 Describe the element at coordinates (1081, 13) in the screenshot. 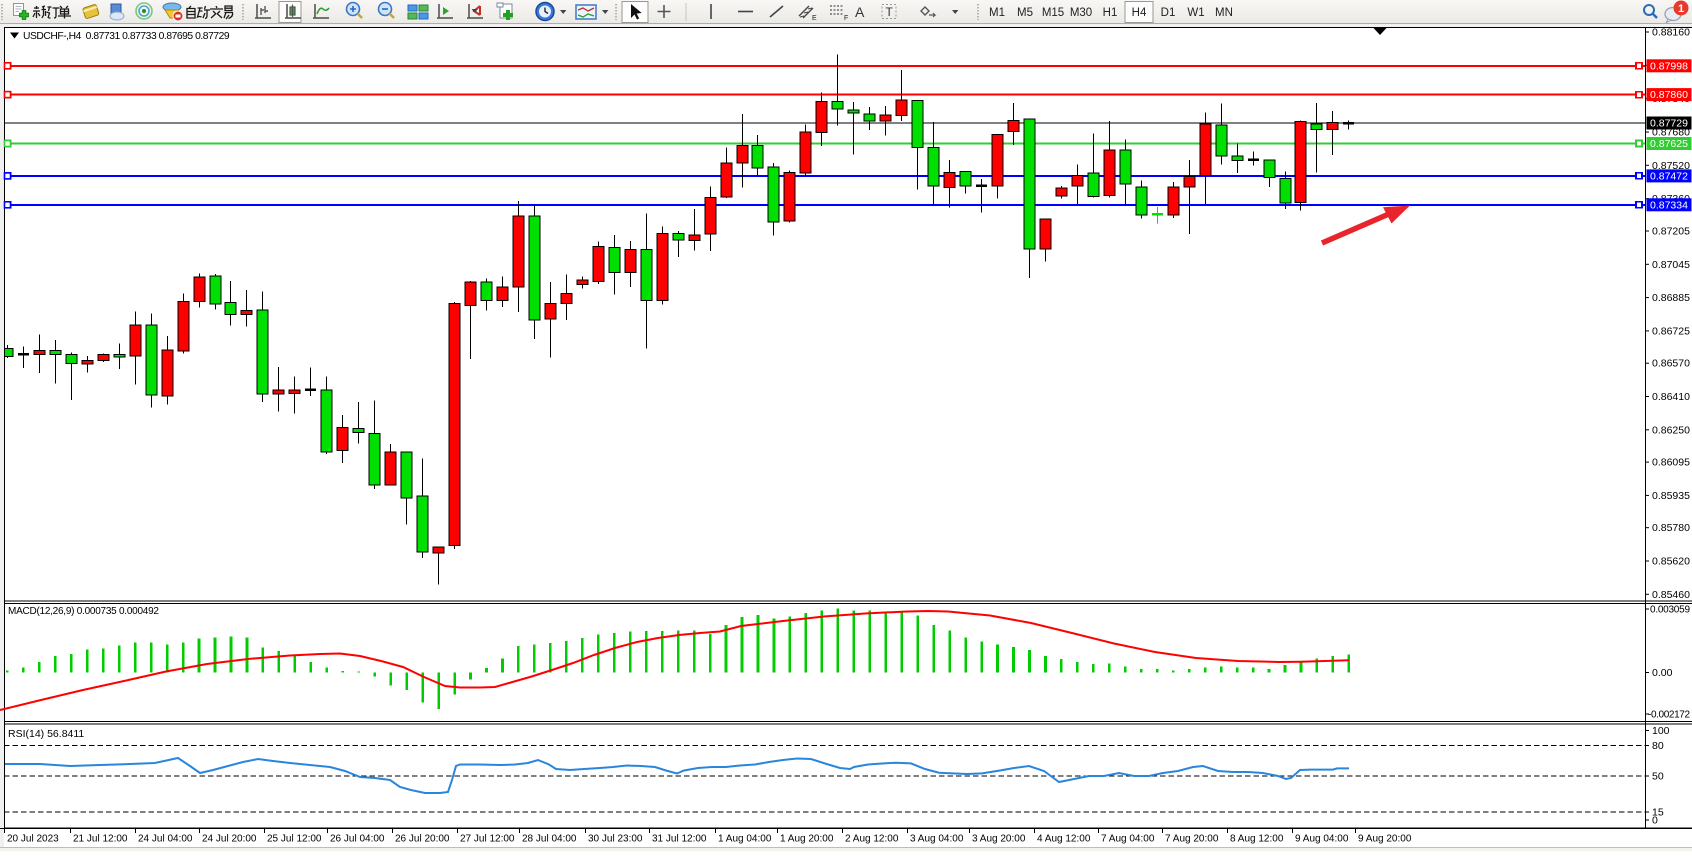

I see `svg-text: M30` at that location.